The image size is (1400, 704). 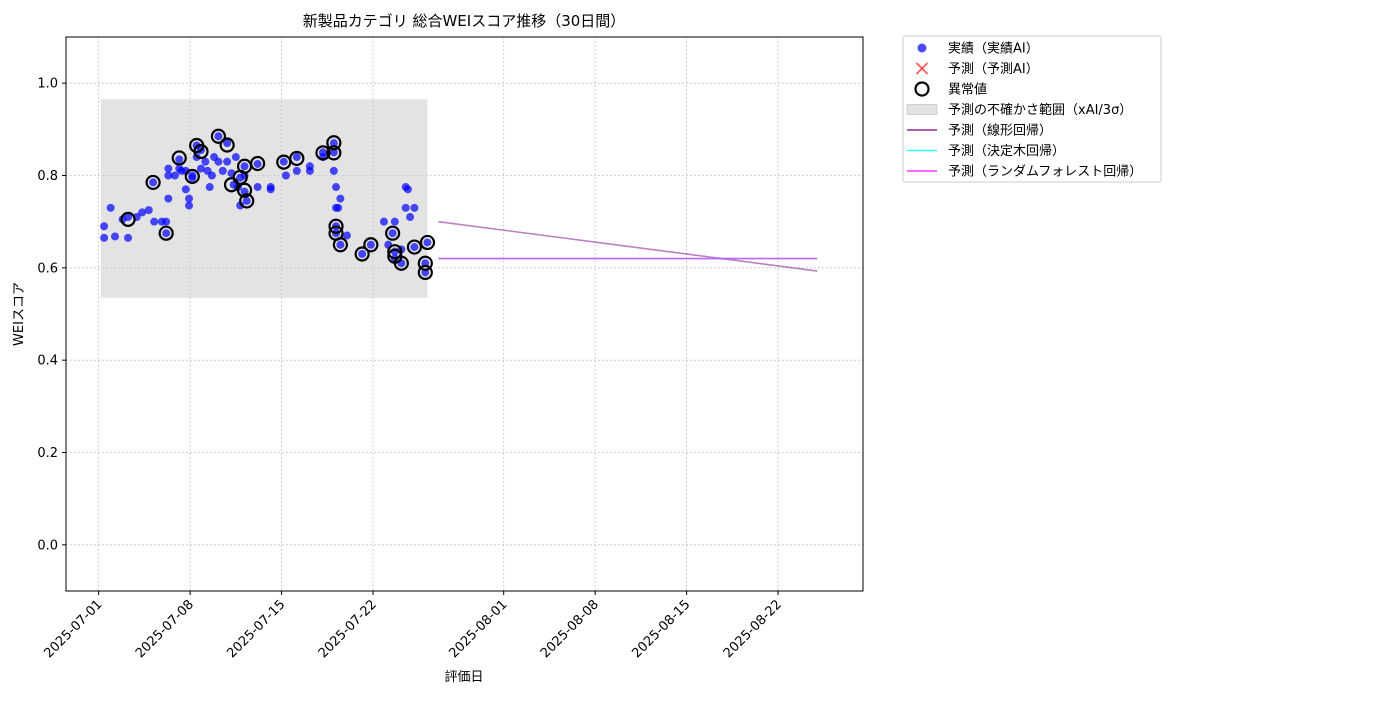 I want to click on legend-label: 予測の不確かさ範囲（xAI/3σ）, so click(x=1040, y=110).